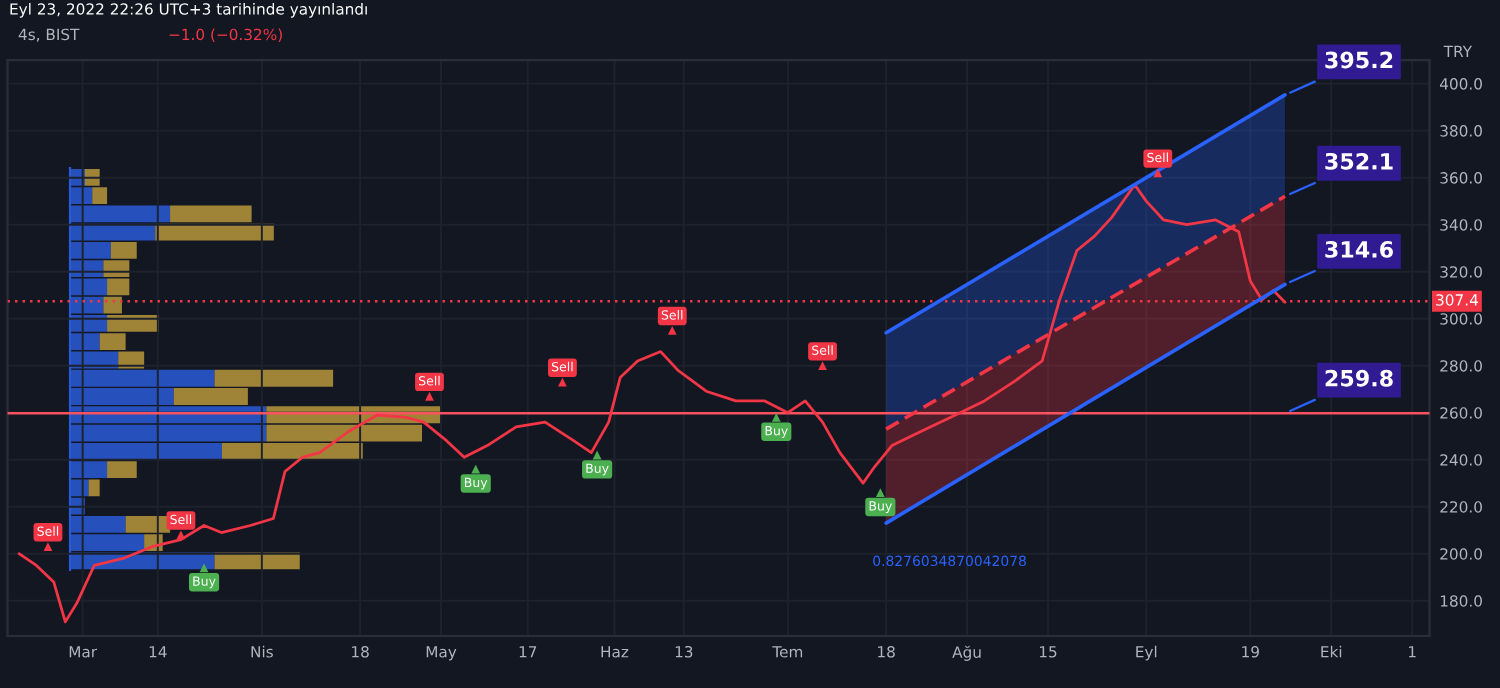  I want to click on ref-line-label: 259.8, so click(1359, 378).